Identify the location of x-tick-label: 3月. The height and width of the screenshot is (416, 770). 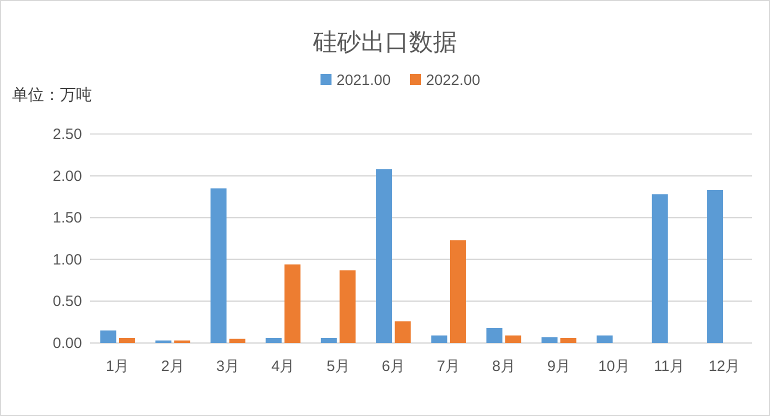
(228, 366).